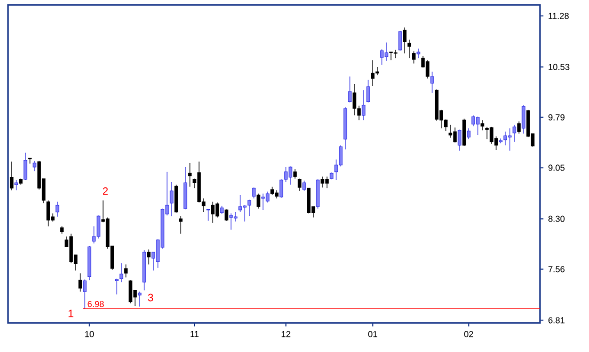 This screenshot has height=352, width=589. What do you see at coordinates (89, 334) in the screenshot?
I see `x-tick-label: 10` at bounding box center [89, 334].